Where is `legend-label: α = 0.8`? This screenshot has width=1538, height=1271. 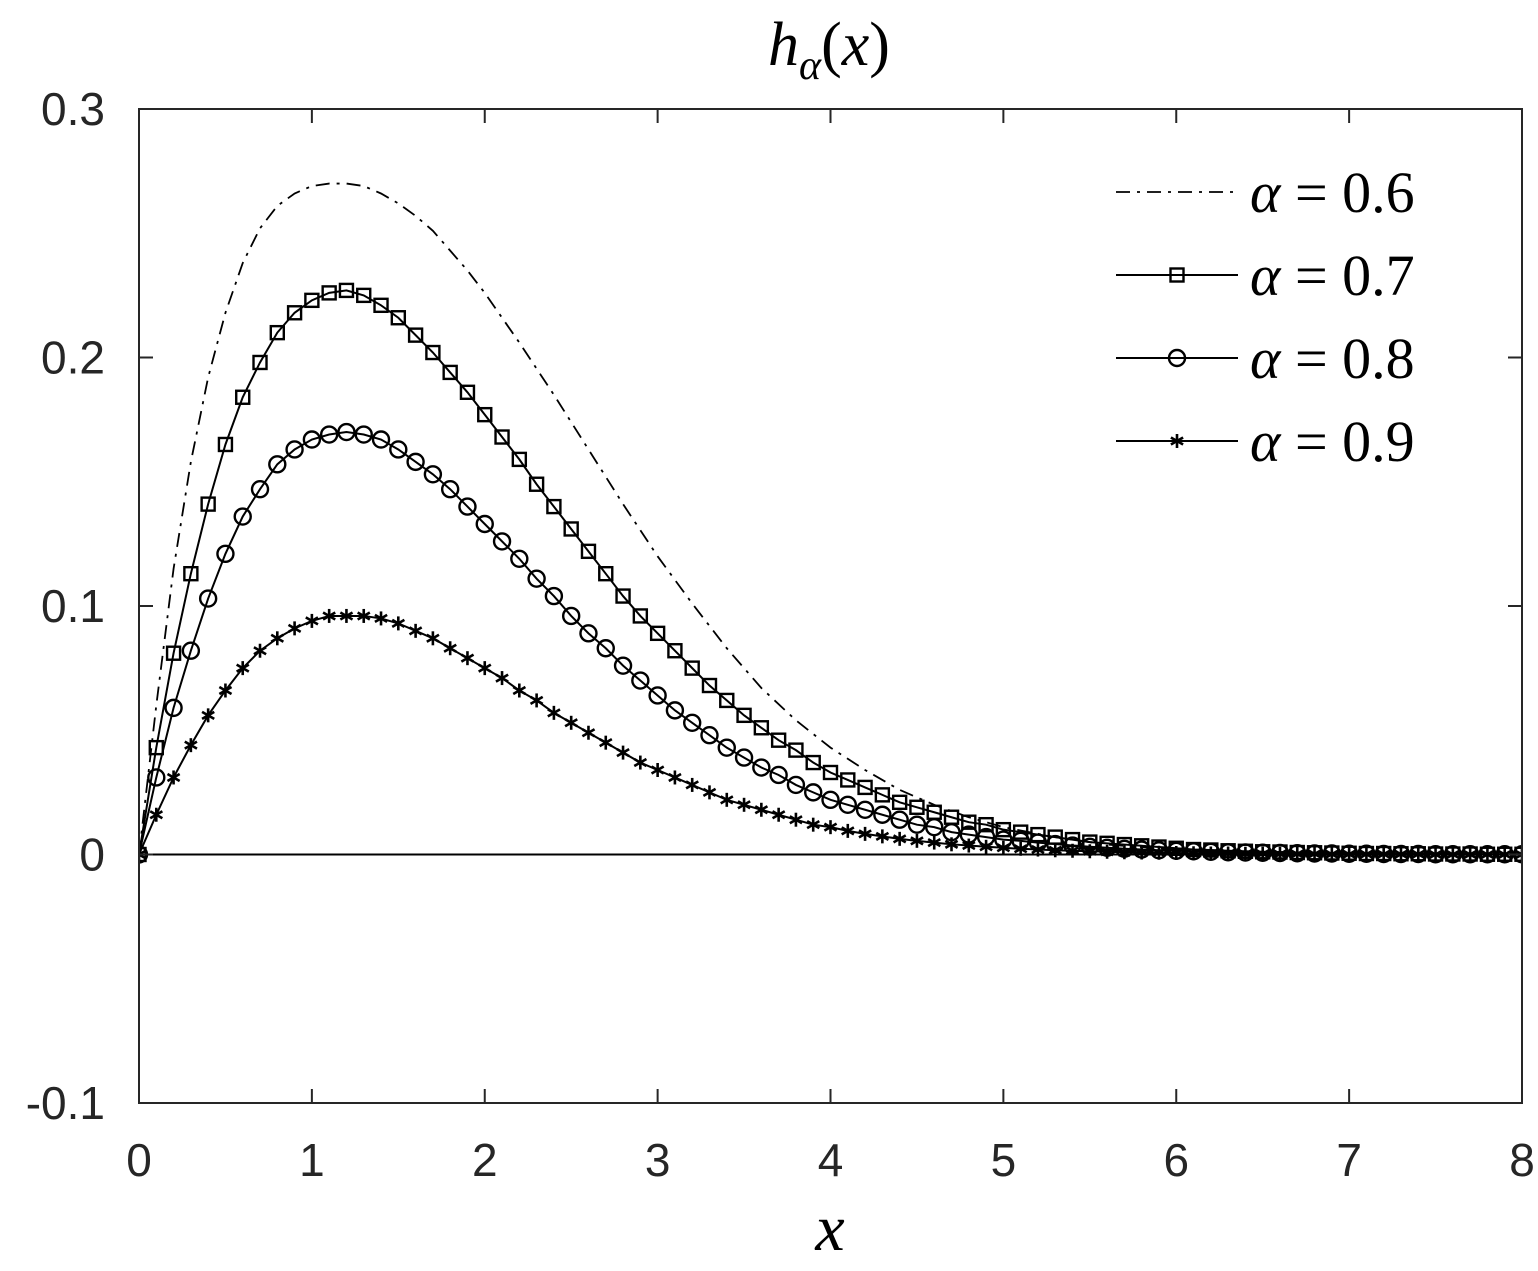 legend-label: α = 0.8 is located at coordinates (1332, 358).